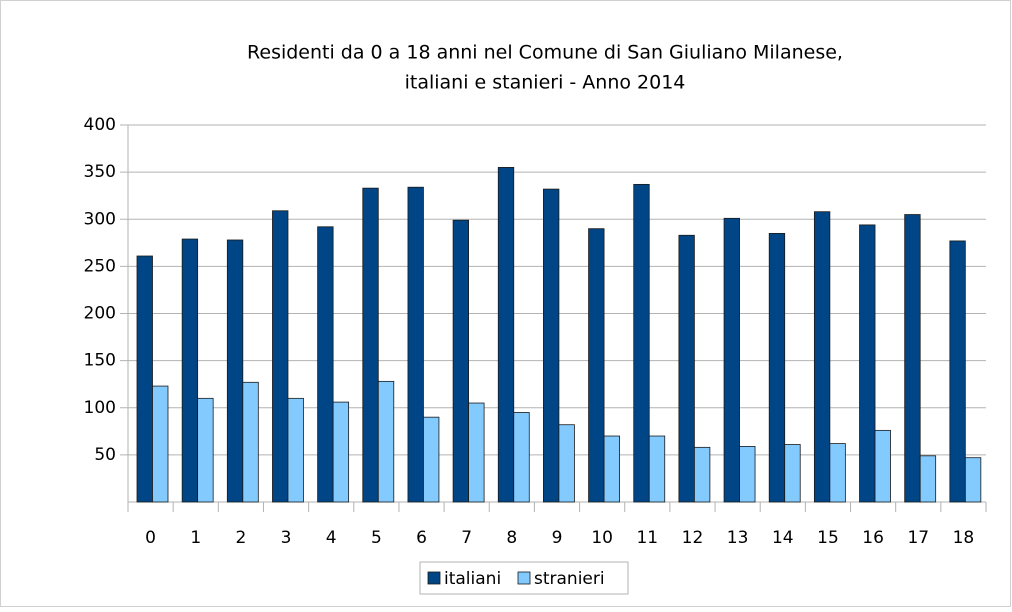 This screenshot has width=1012, height=612. Describe the element at coordinates (602, 538) in the screenshot. I see `x-tick-label: 10` at that location.